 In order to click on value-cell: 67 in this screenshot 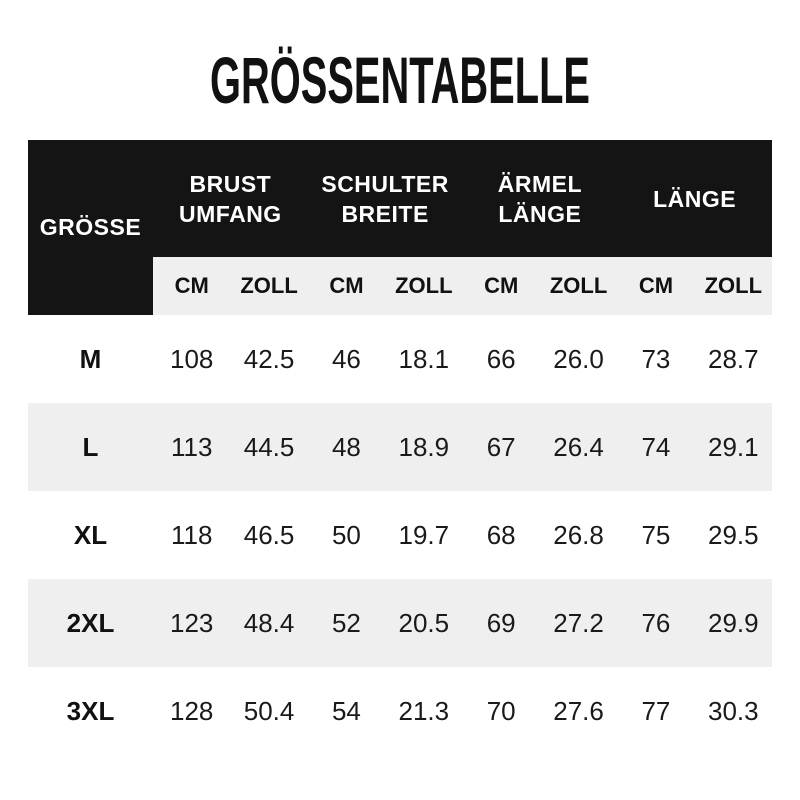, I will do `click(501, 447)`.